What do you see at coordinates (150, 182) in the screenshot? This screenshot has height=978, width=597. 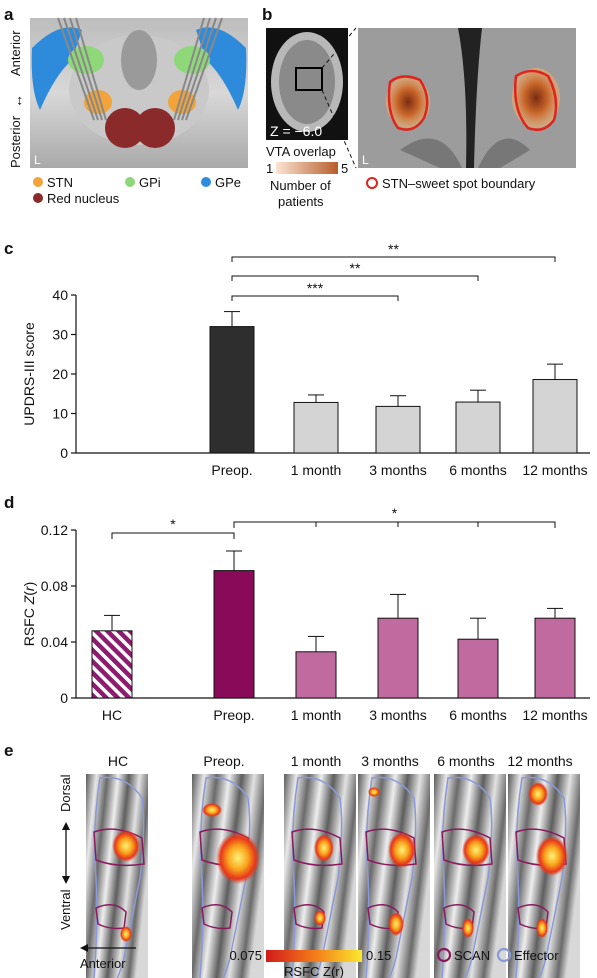 I see `legend-gpi-label: GPi` at bounding box center [150, 182].